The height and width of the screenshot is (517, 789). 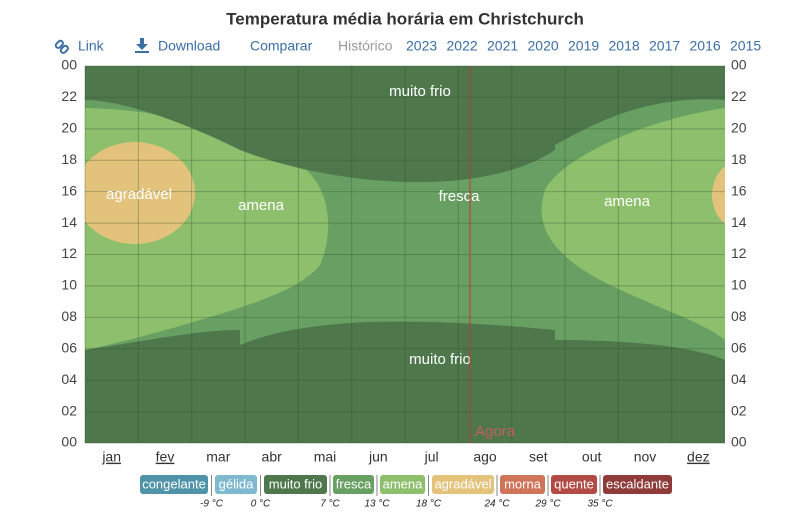 I want to click on y-tick-label-right: 22, so click(x=739, y=96).